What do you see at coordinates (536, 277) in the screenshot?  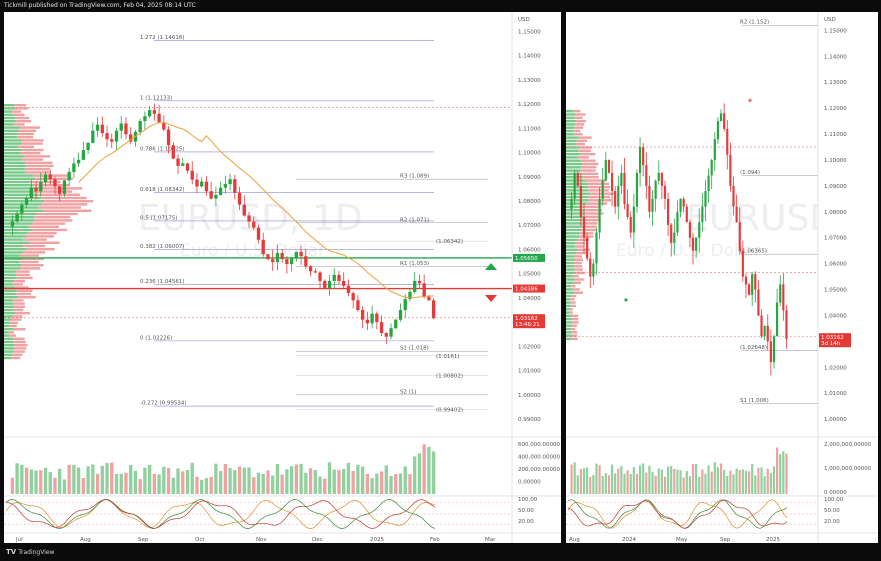 I see `price-axis-bg` at bounding box center [536, 277].